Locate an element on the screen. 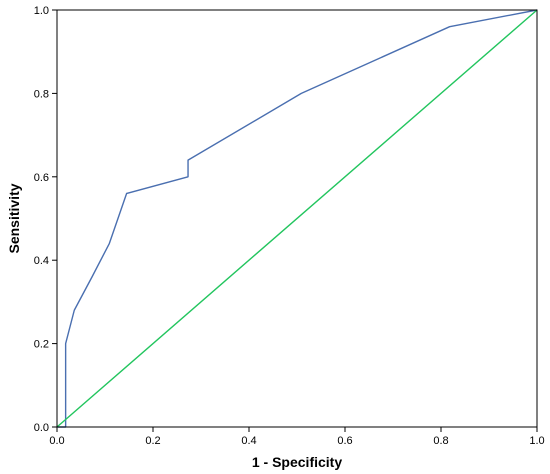 The width and height of the screenshot is (550, 474). x-tick-label: 0.0 is located at coordinates (56, 441).